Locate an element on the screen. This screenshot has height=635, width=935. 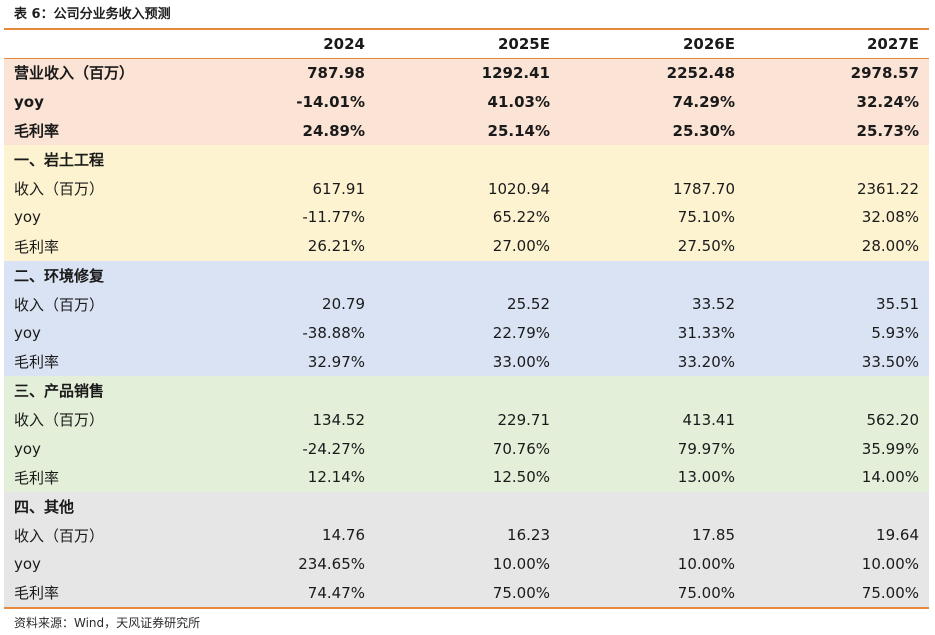
cell-2027e: 2361.22 is located at coordinates (887, 188).